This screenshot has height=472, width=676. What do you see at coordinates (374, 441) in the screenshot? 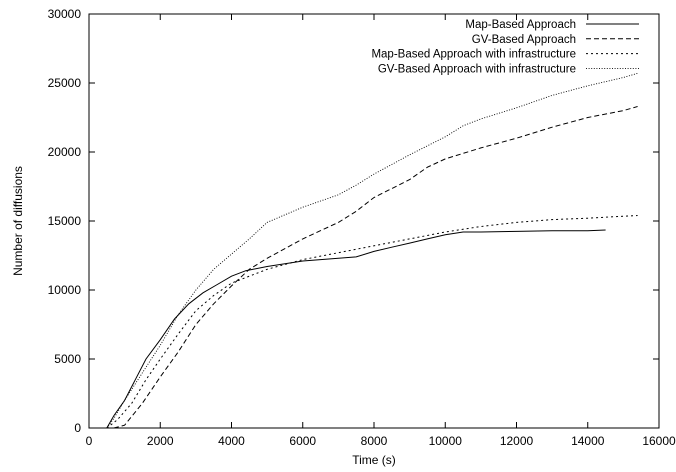
I see `x-tick-label: 8000` at bounding box center [374, 441].